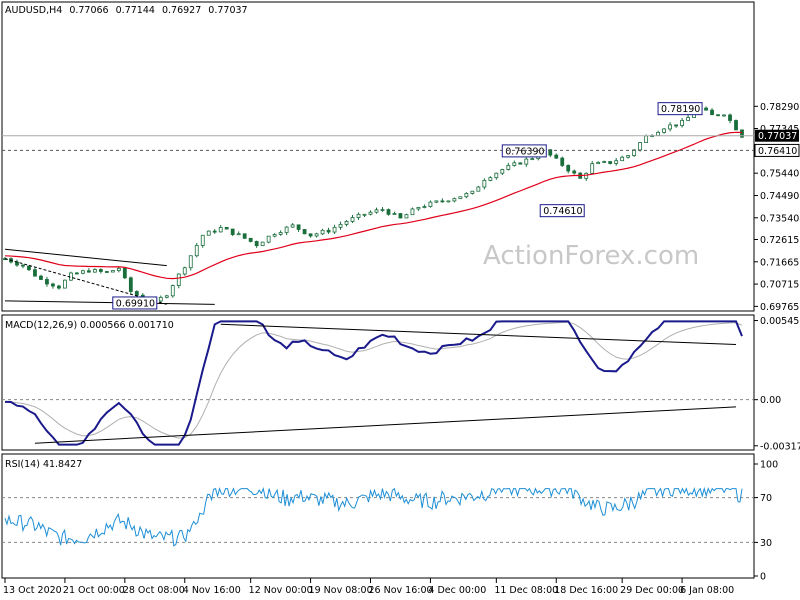  Describe the element at coordinates (281, 590) in the screenshot. I see `time-tick-label: 12 Nov 00:00` at that location.